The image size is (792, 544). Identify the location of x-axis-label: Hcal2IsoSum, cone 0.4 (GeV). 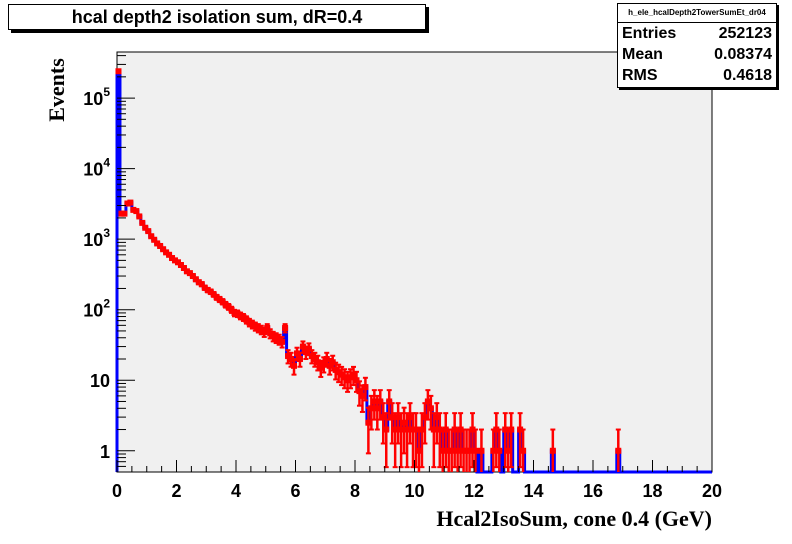
(574, 518).